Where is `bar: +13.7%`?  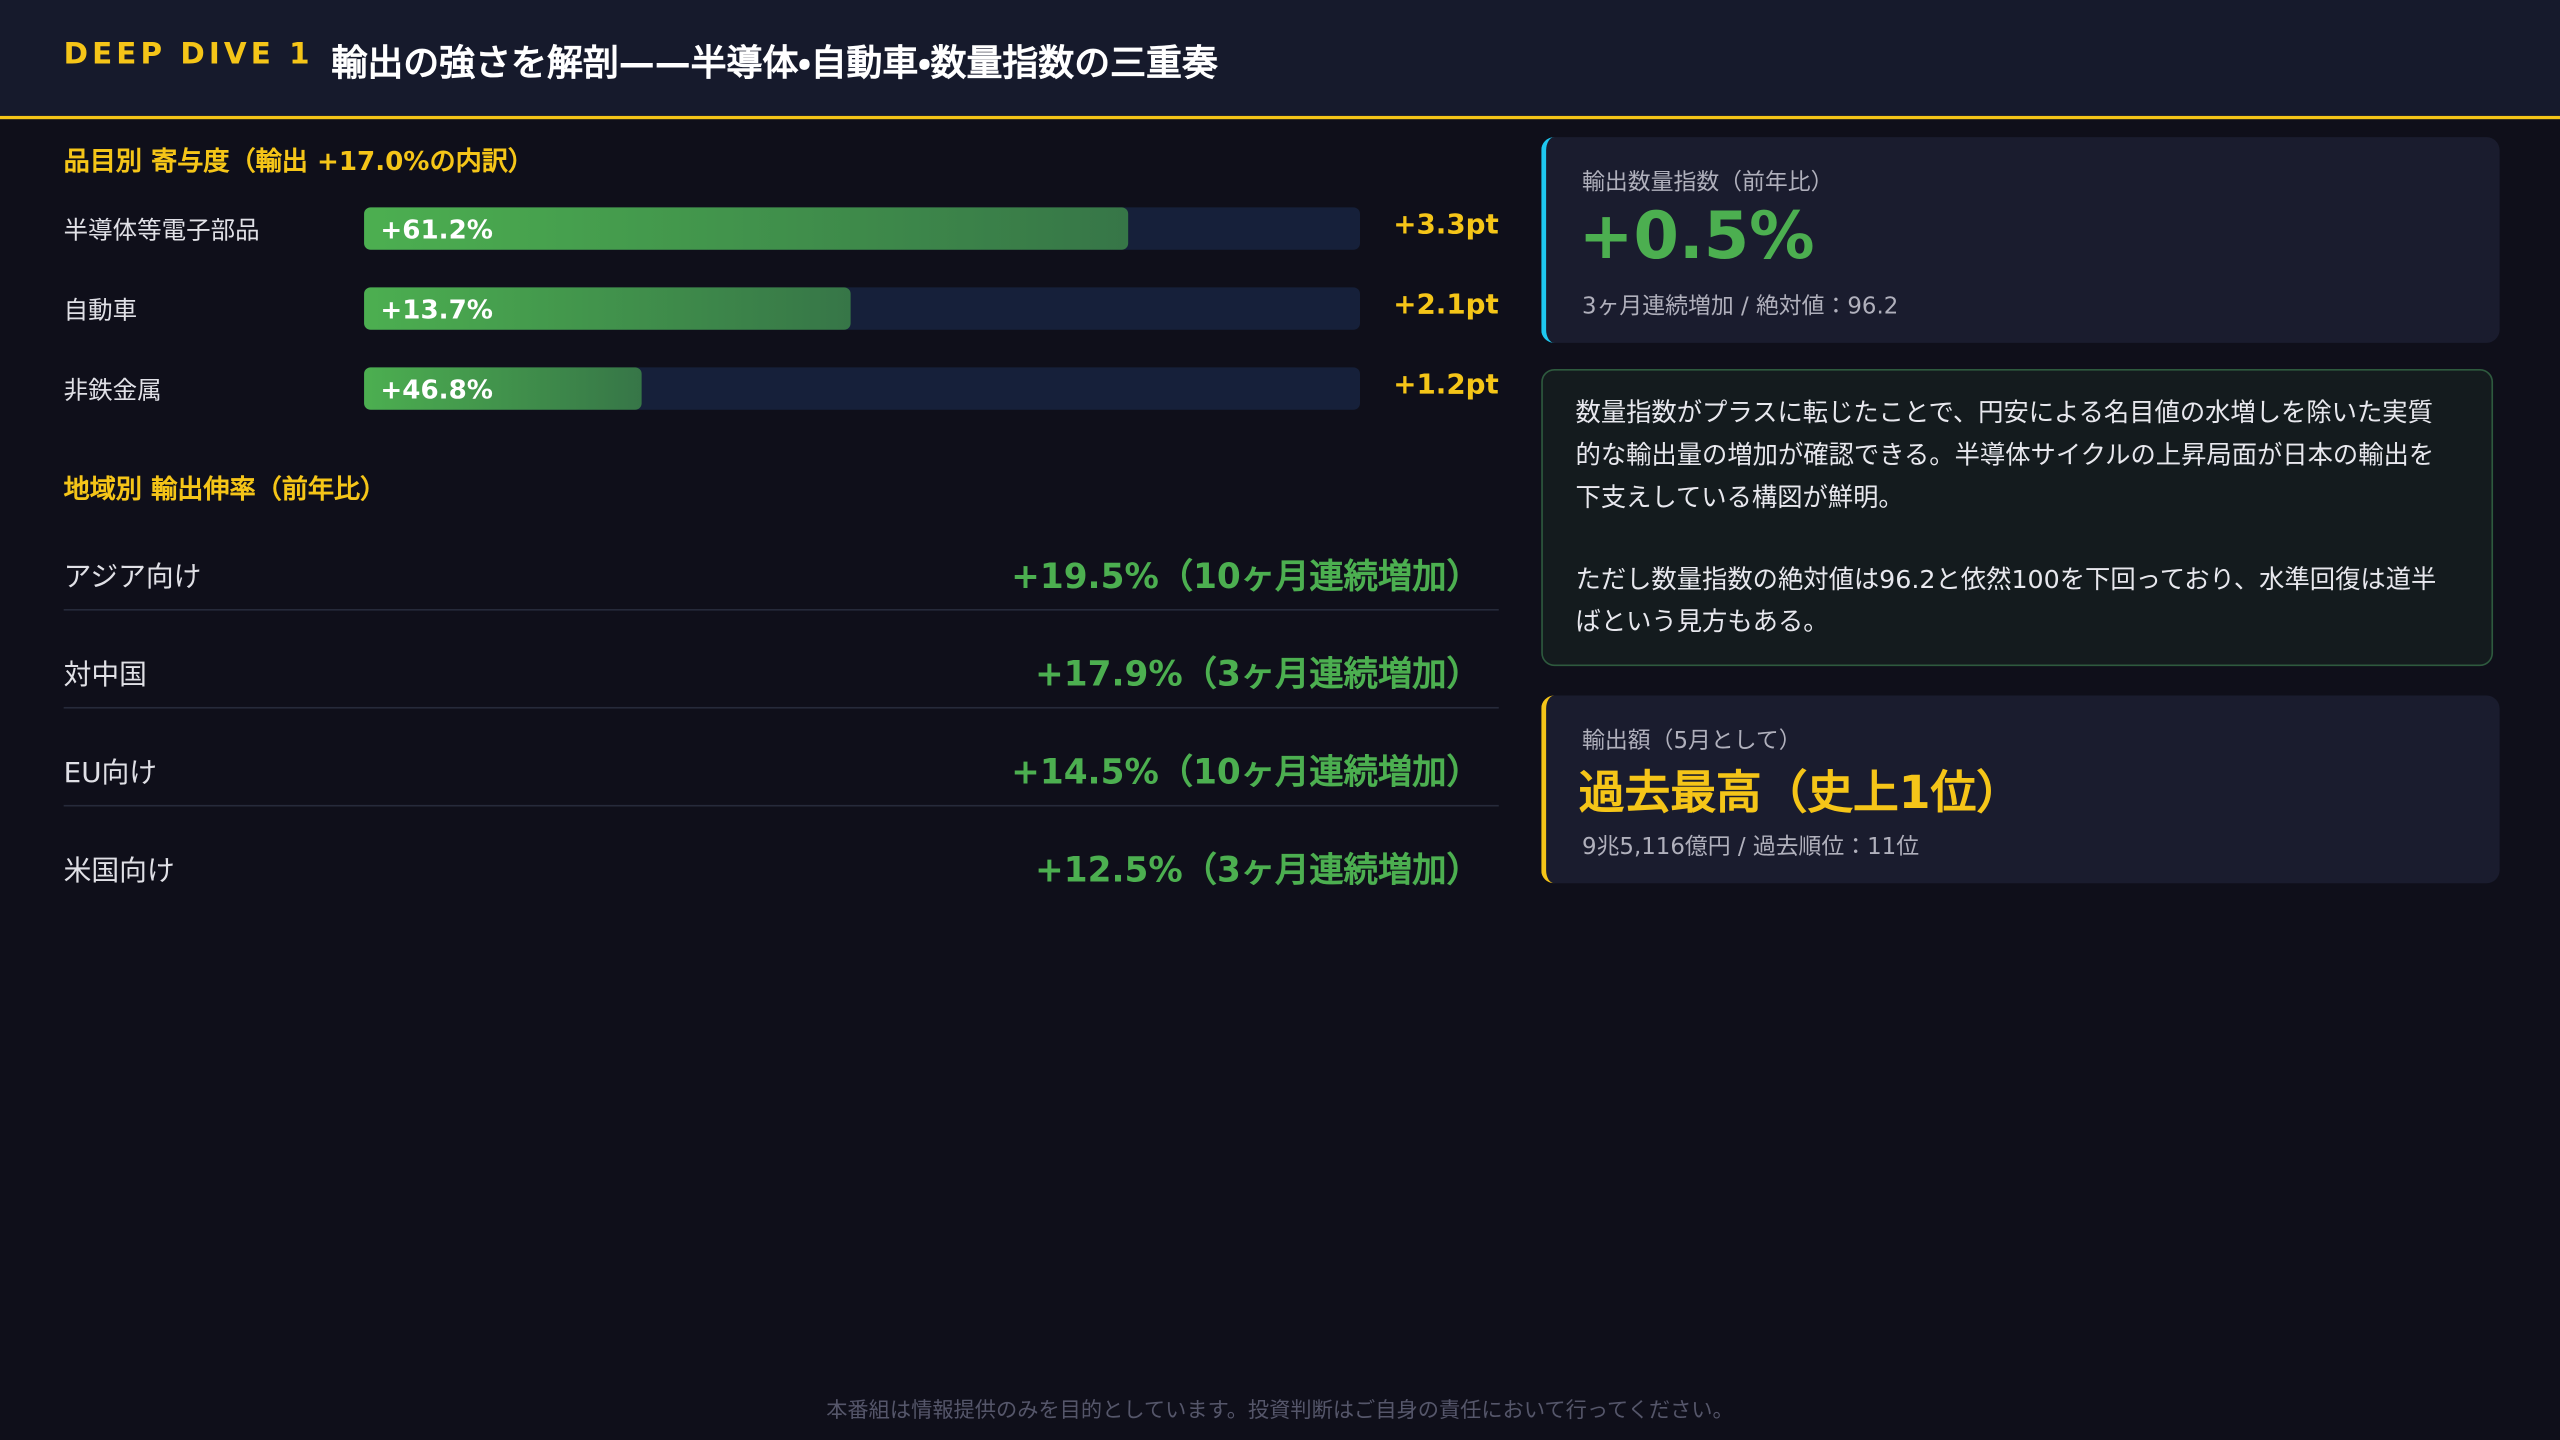
bar: +13.7% is located at coordinates (607, 308).